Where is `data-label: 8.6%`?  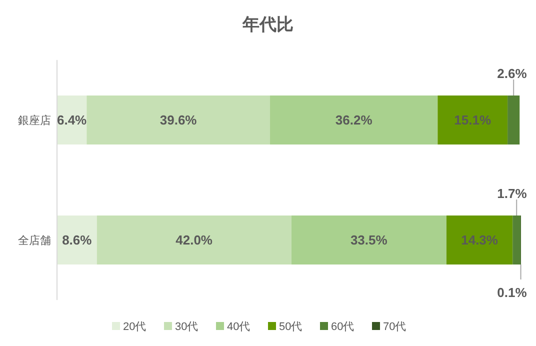 data-label: 8.6% is located at coordinates (77, 240).